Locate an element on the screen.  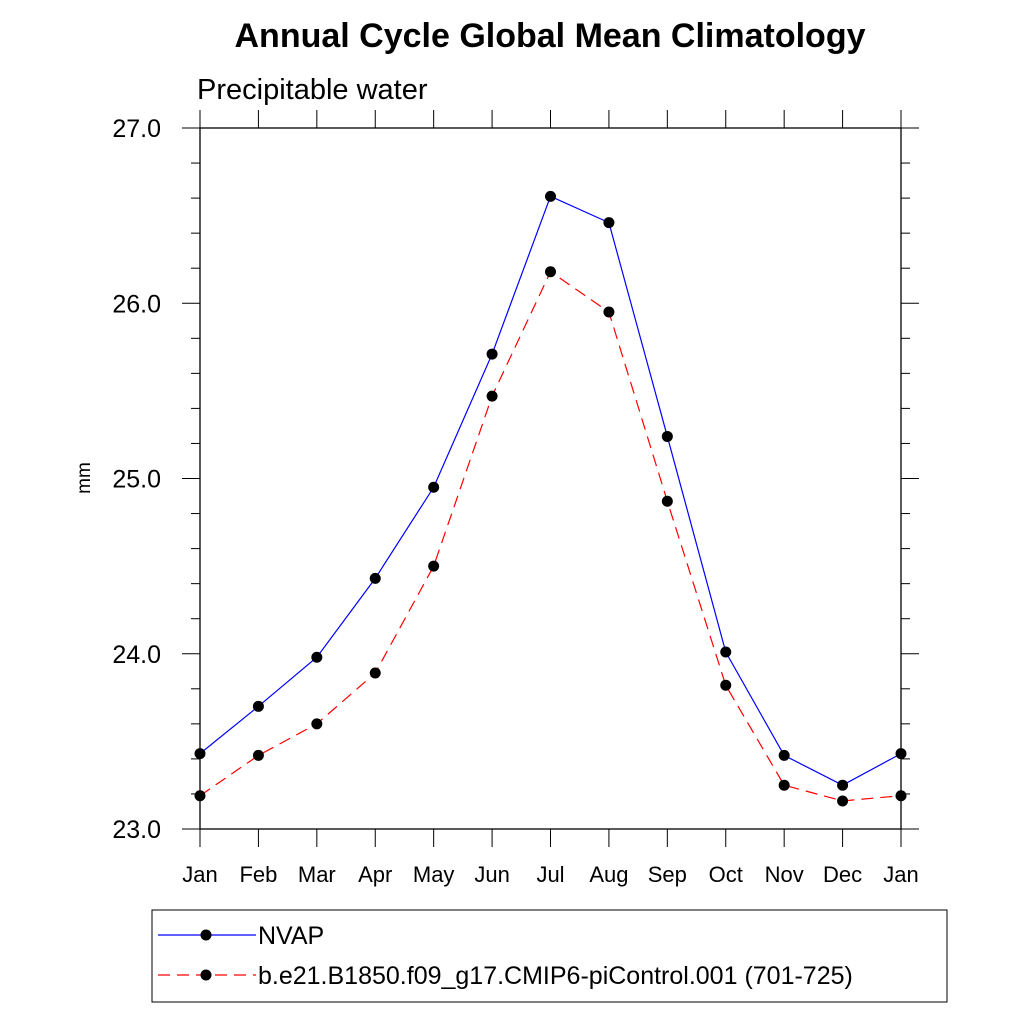
y-tick-label: 24.0 is located at coordinates (136, 655).